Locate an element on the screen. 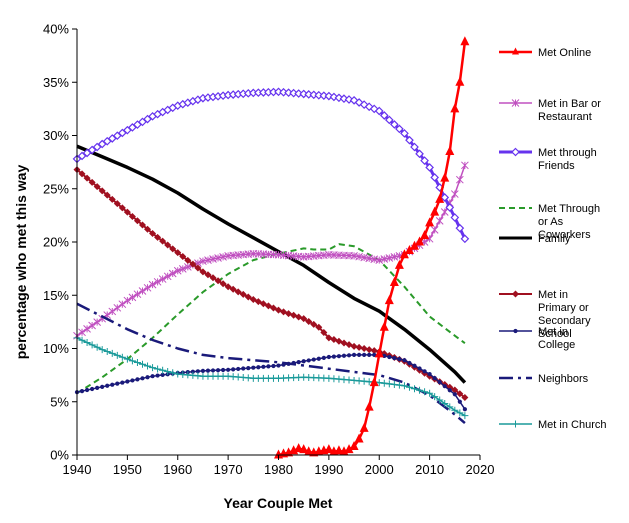 The image size is (629, 523). legend-item: Met in Bar or Restaurant is located at coordinates (550, 110).